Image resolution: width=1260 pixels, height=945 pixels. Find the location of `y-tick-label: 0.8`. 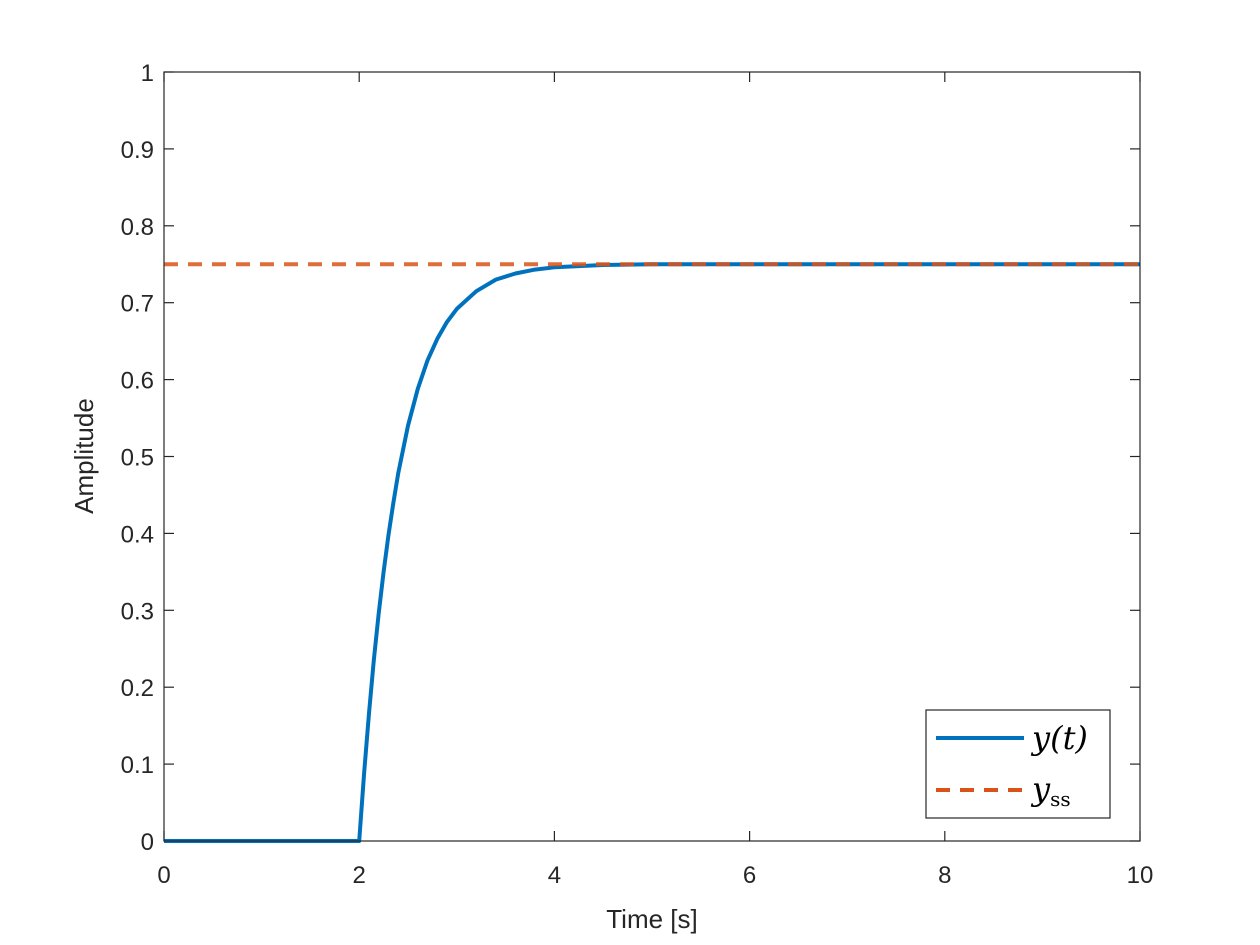

y-tick-label: 0.8 is located at coordinates (137, 227).